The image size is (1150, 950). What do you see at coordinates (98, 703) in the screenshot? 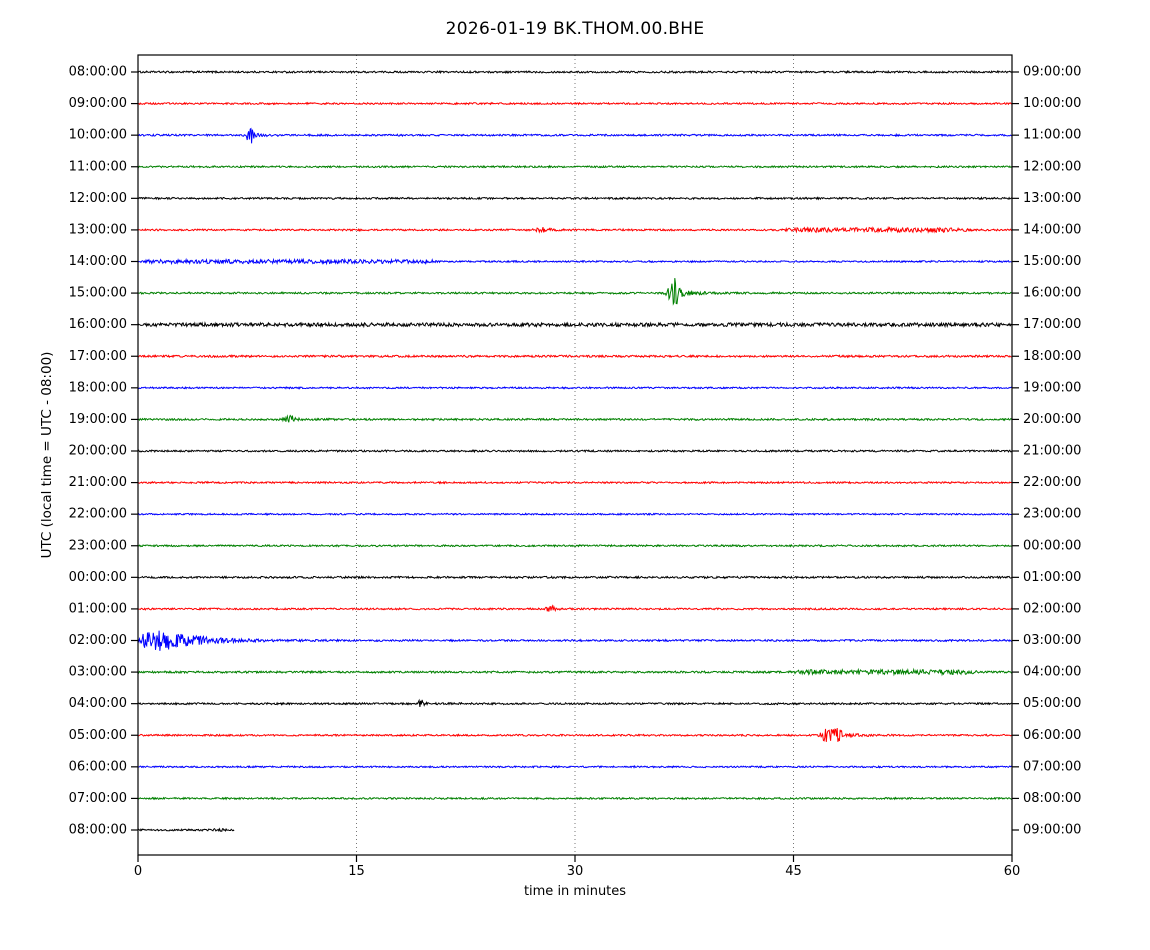
I see `y-tick-label-left: 04:00:00` at bounding box center [98, 703].